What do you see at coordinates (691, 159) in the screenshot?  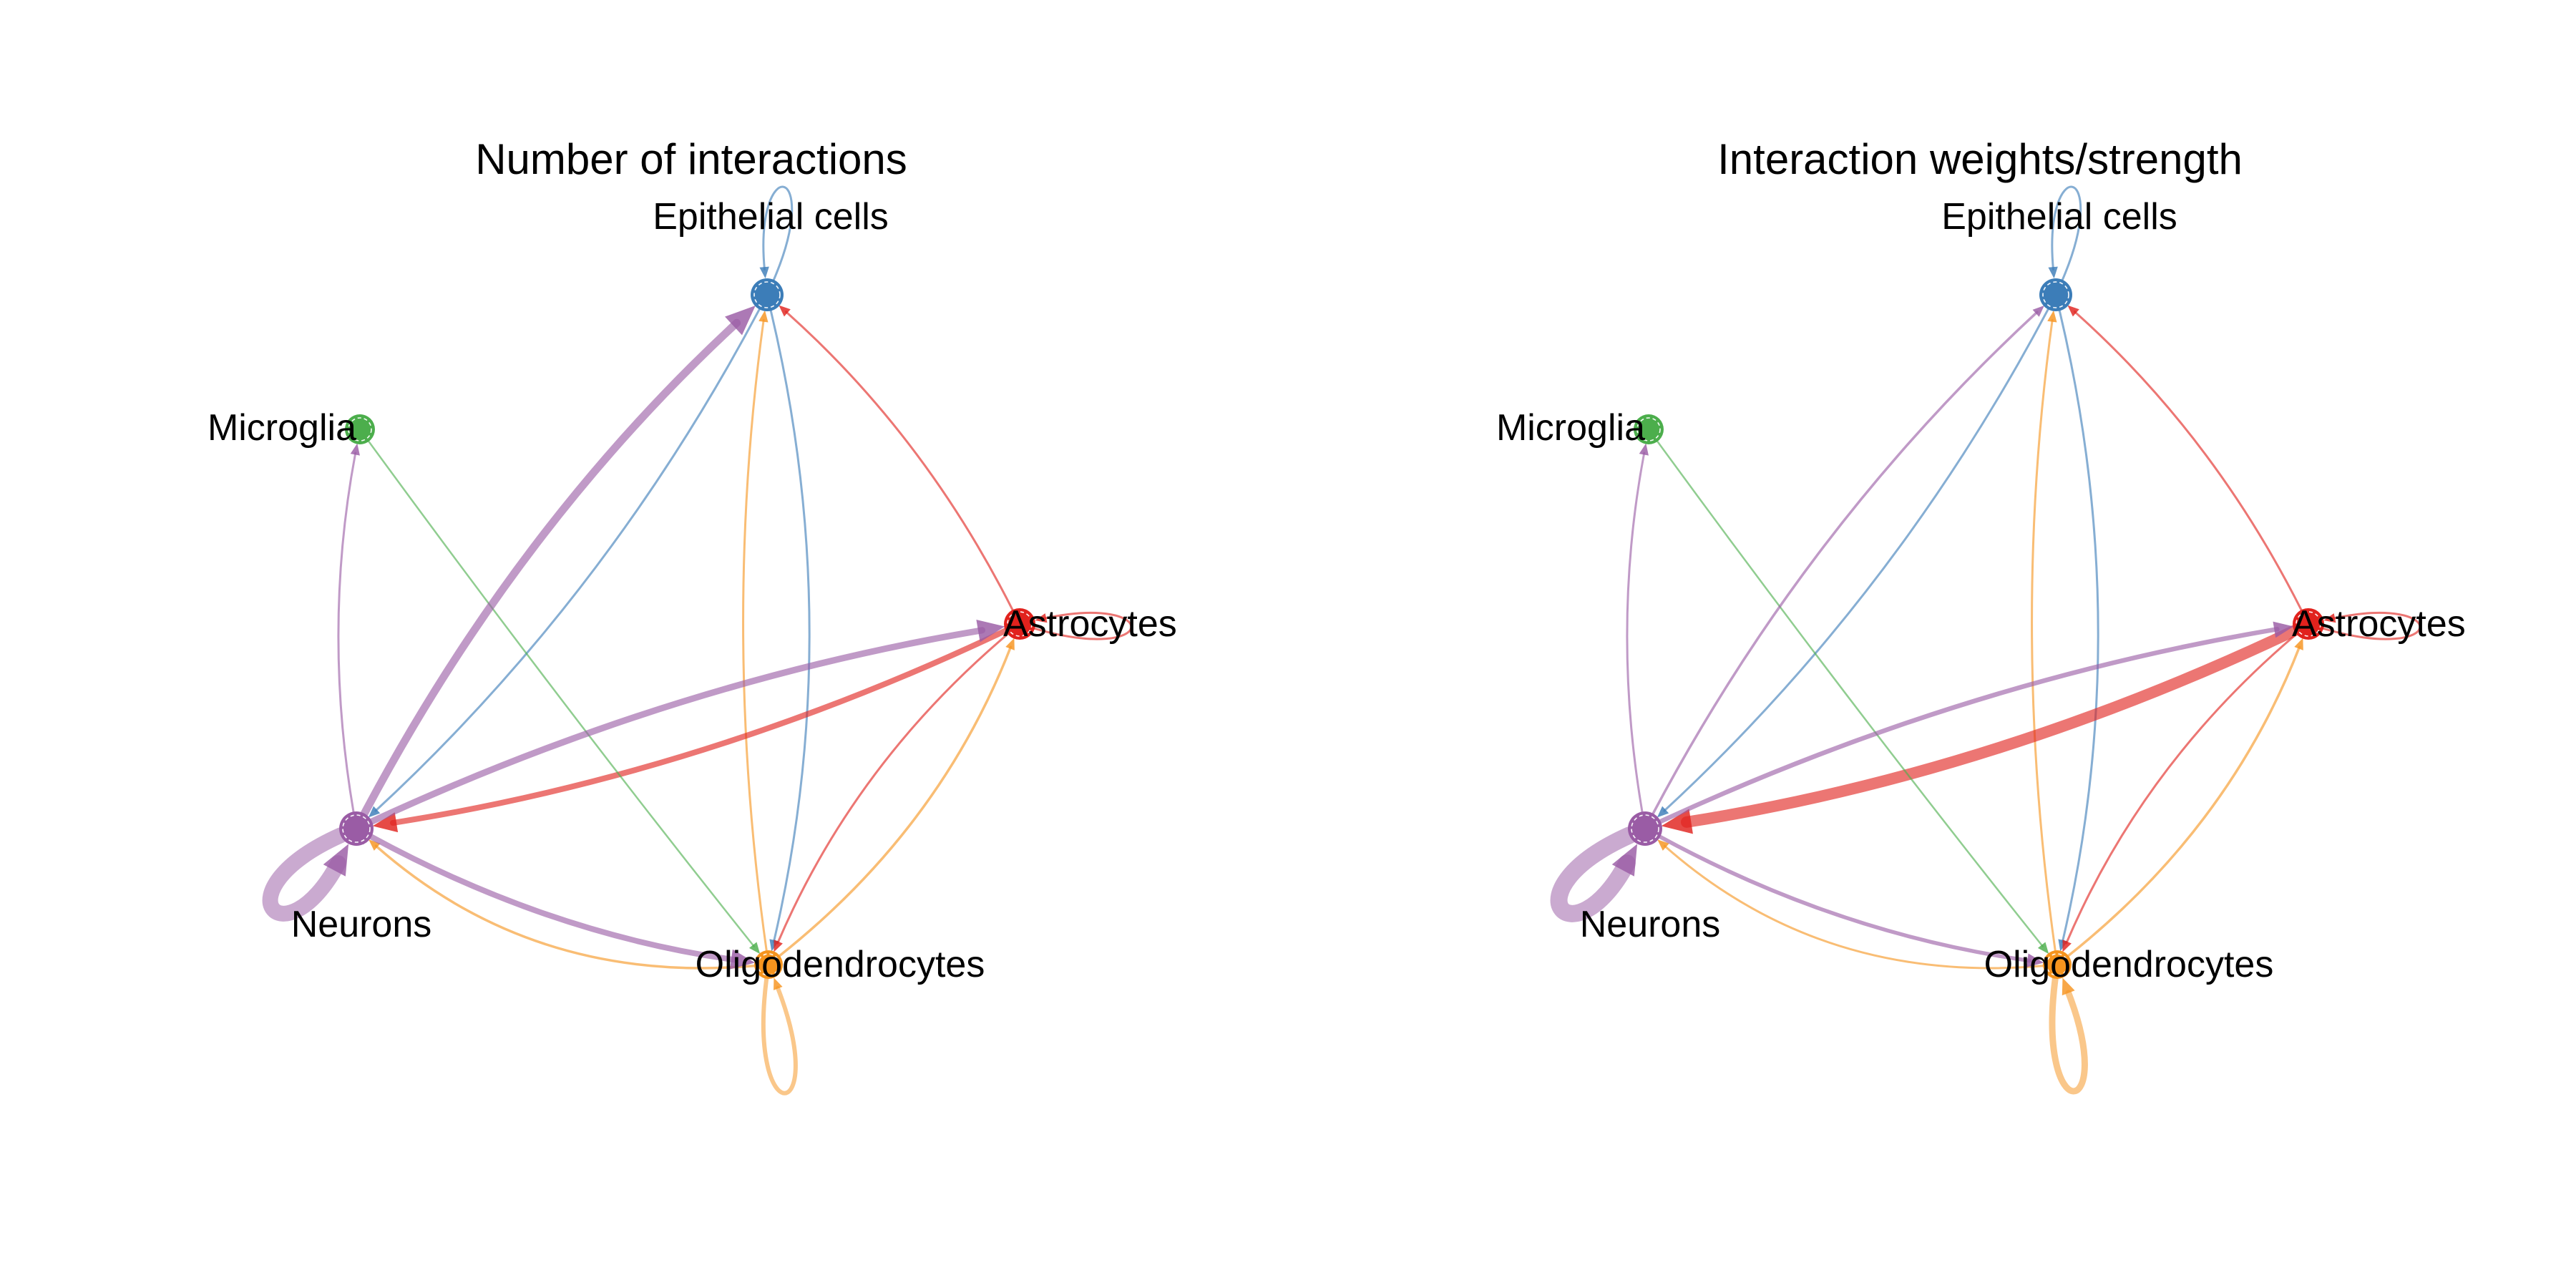 I see `left-panel-title: Number of interactions` at bounding box center [691, 159].